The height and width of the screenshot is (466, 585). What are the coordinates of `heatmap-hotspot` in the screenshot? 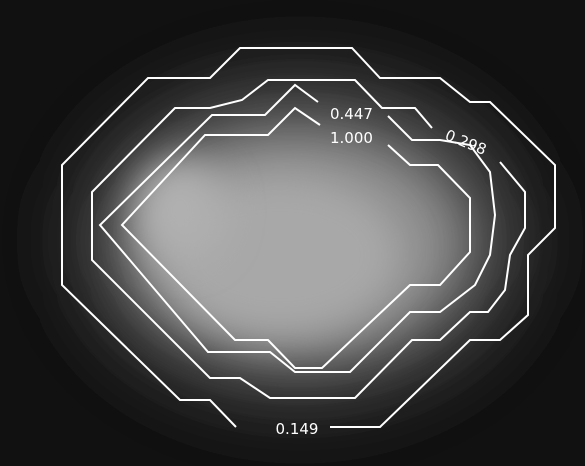 It's located at (180, 210).